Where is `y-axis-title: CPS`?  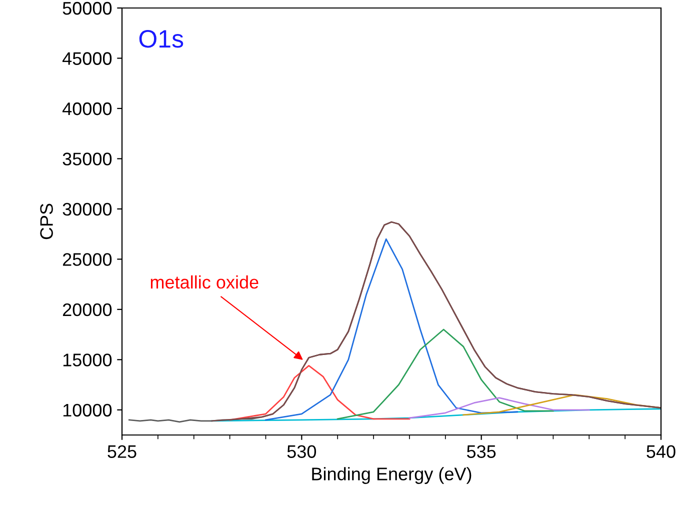
y-axis-title: CPS is located at coordinates (46, 222).